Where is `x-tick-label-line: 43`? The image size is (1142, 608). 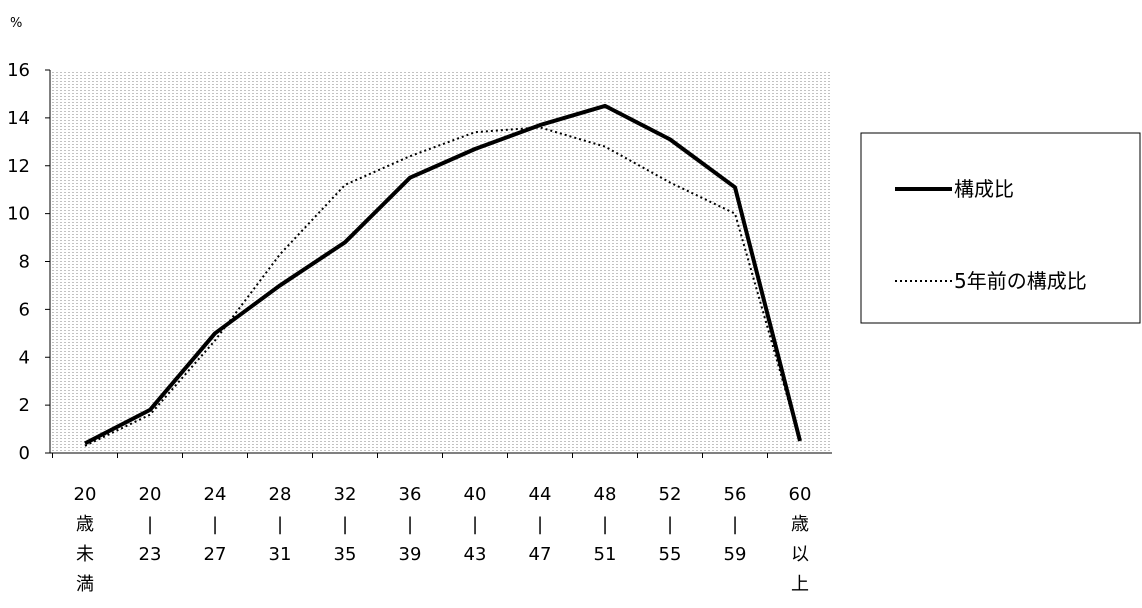
x-tick-label-line: 43 is located at coordinates (475, 554).